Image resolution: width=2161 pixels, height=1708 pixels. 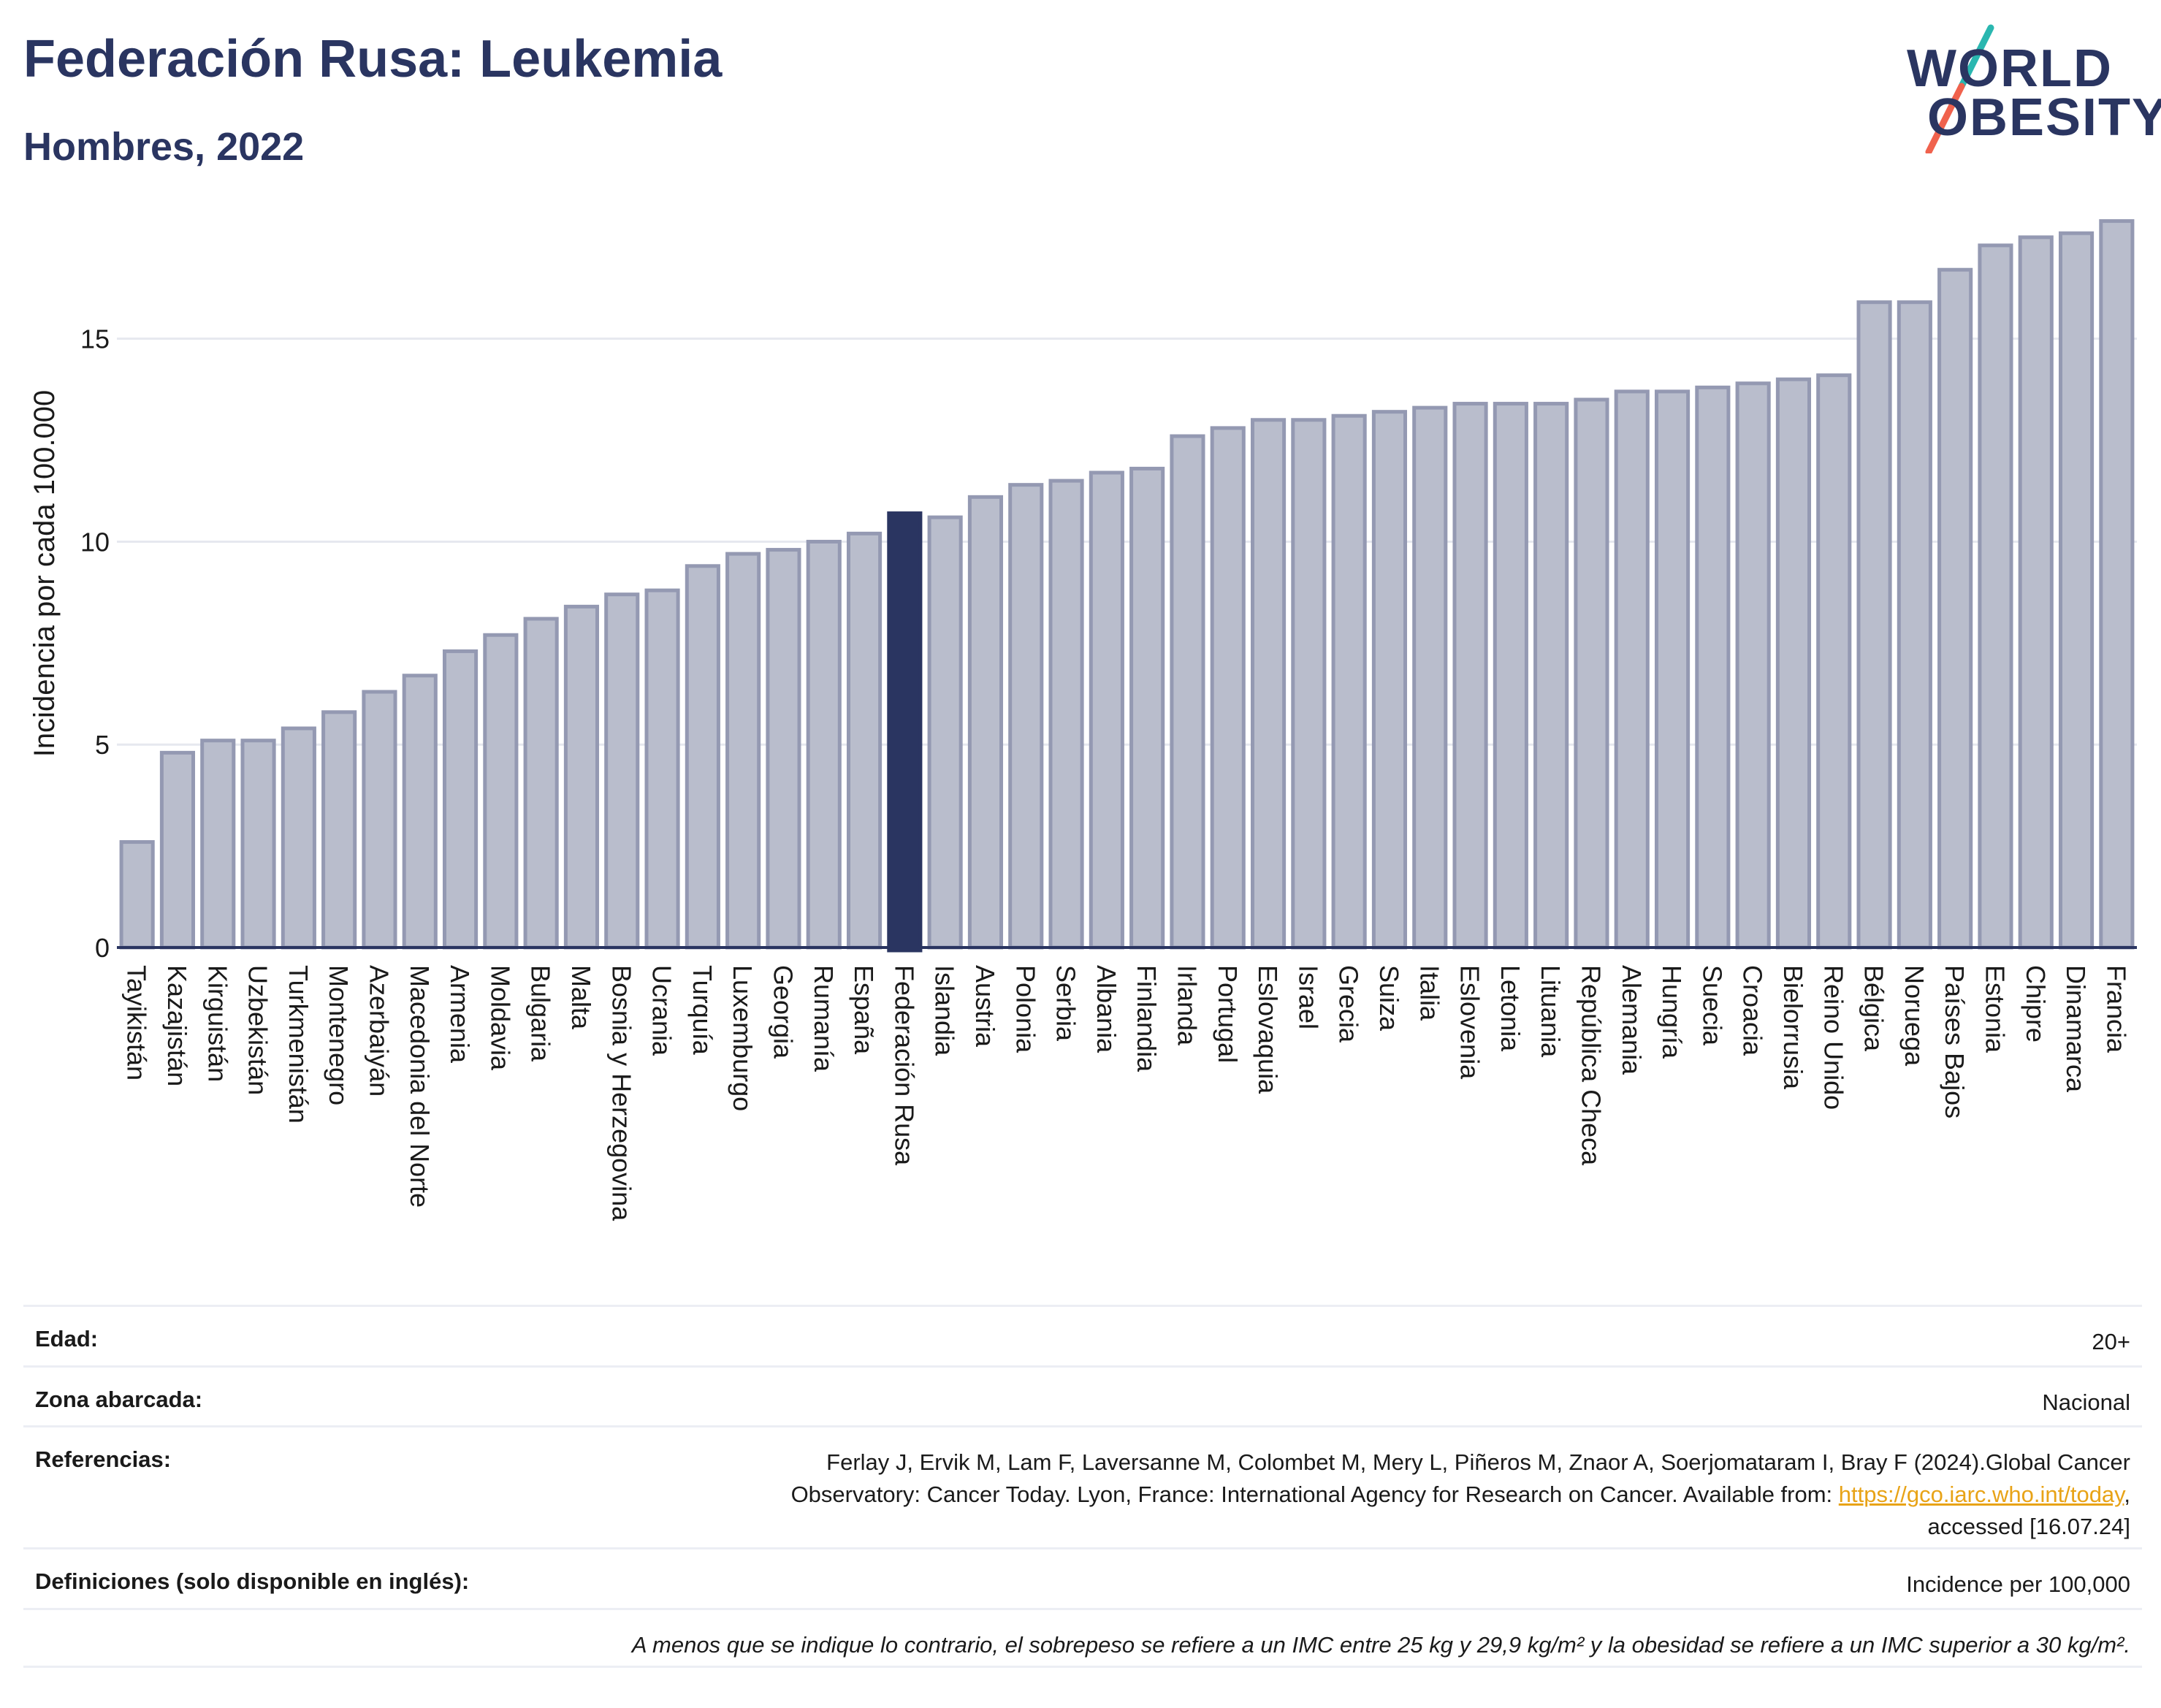 What do you see at coordinates (2029, 1526) in the screenshot?
I see `references-line3: accessed [16.07.24]` at bounding box center [2029, 1526].